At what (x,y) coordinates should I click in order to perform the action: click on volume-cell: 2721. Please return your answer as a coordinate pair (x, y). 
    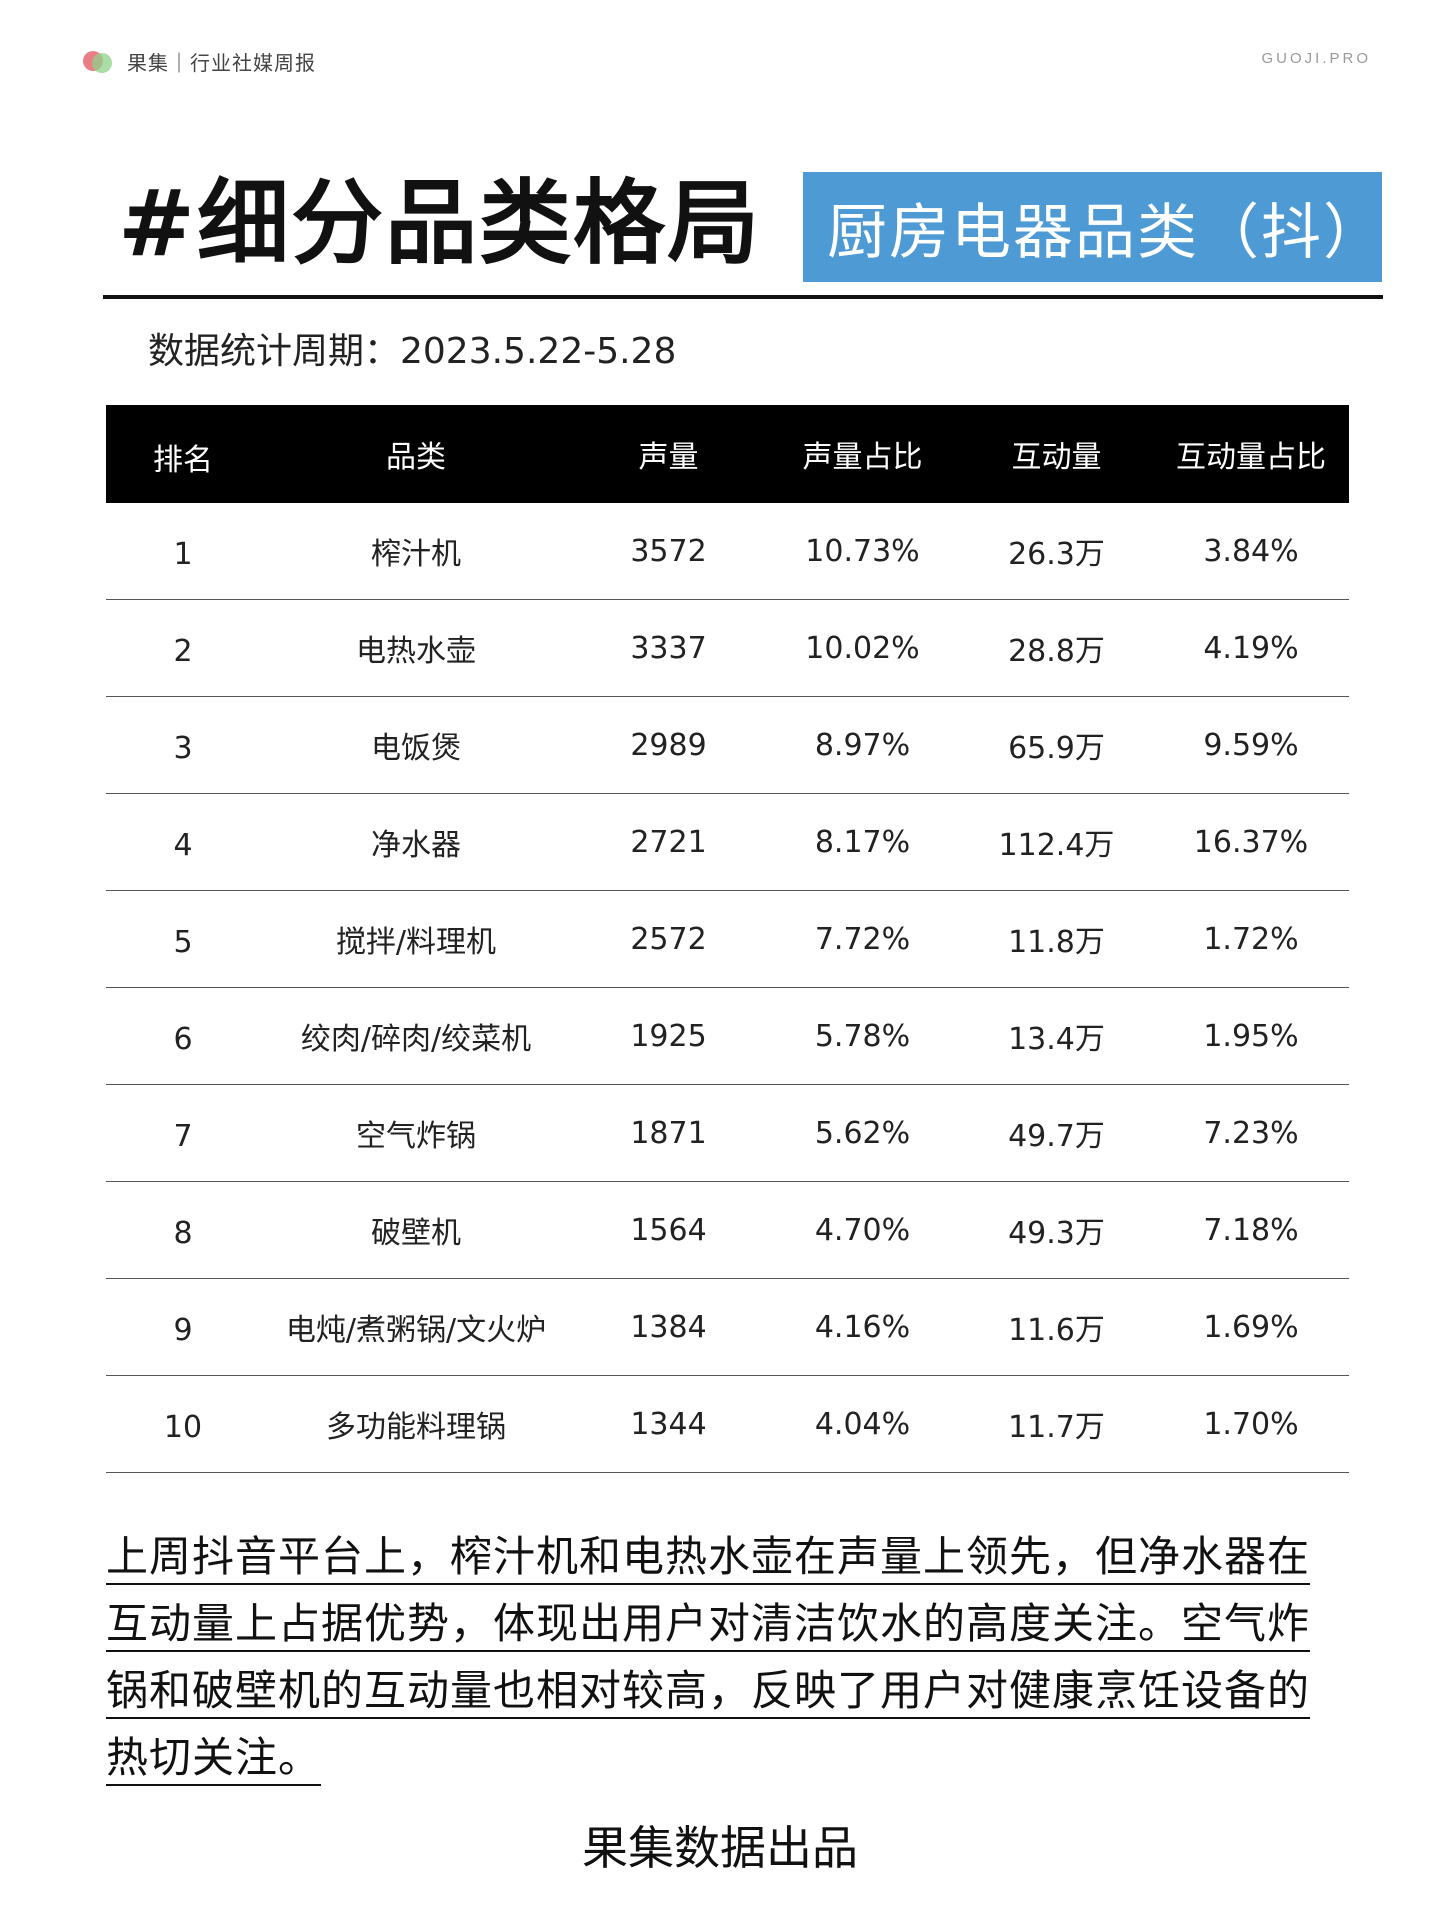
    Looking at the image, I should click on (668, 842).